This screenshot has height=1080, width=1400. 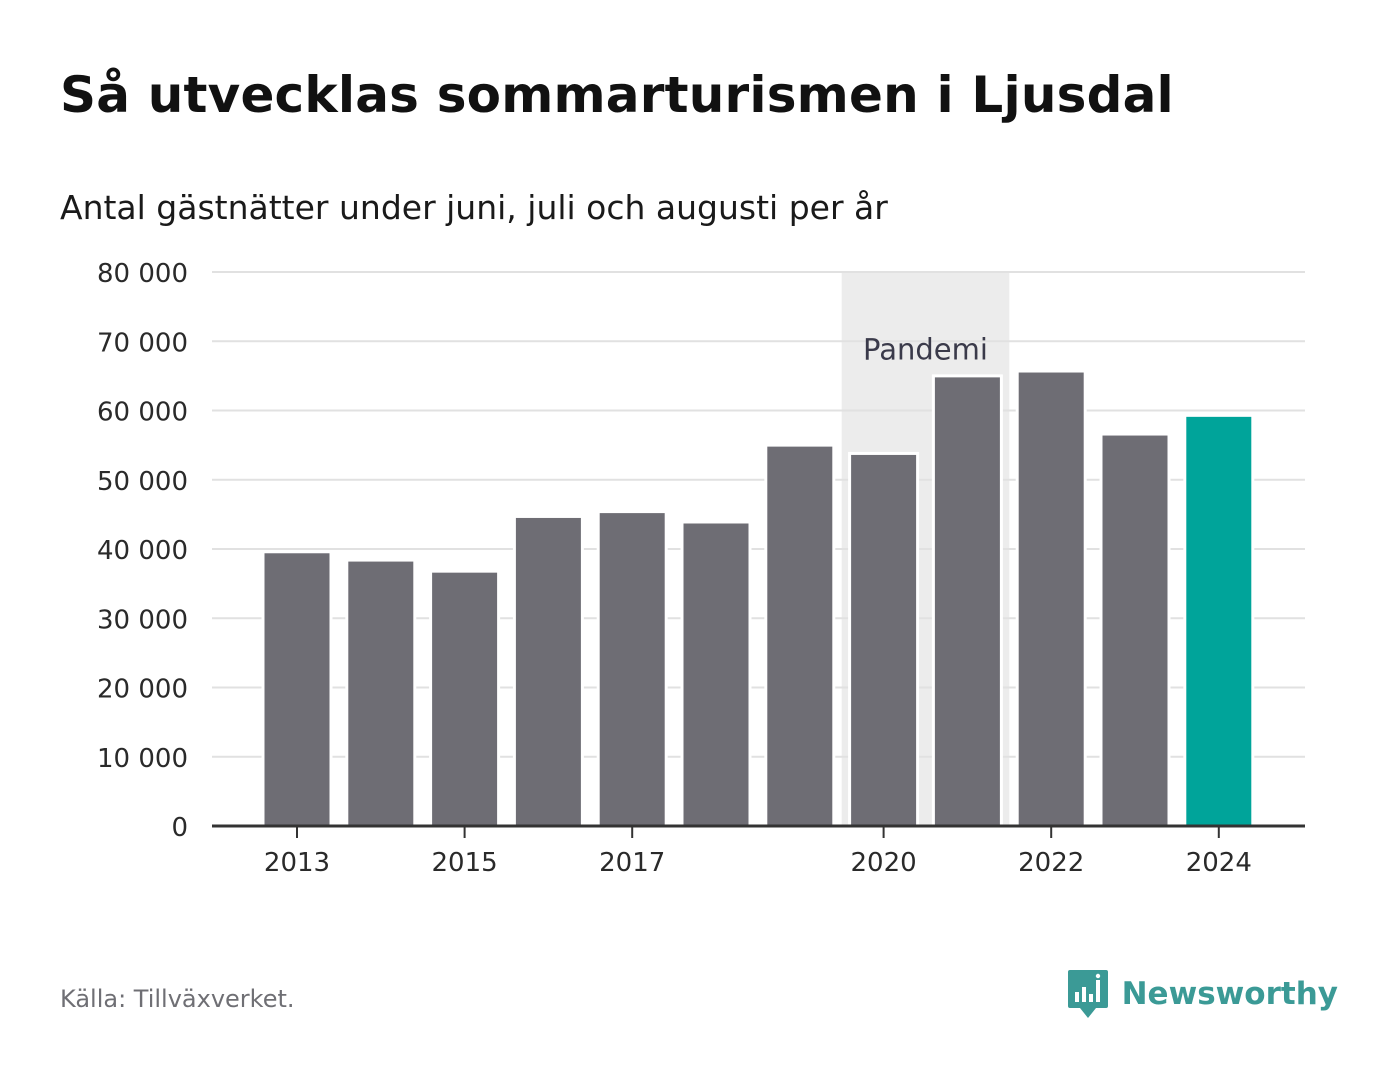 What do you see at coordinates (925, 349) in the screenshot?
I see `annotation-label: Pandemi` at bounding box center [925, 349].